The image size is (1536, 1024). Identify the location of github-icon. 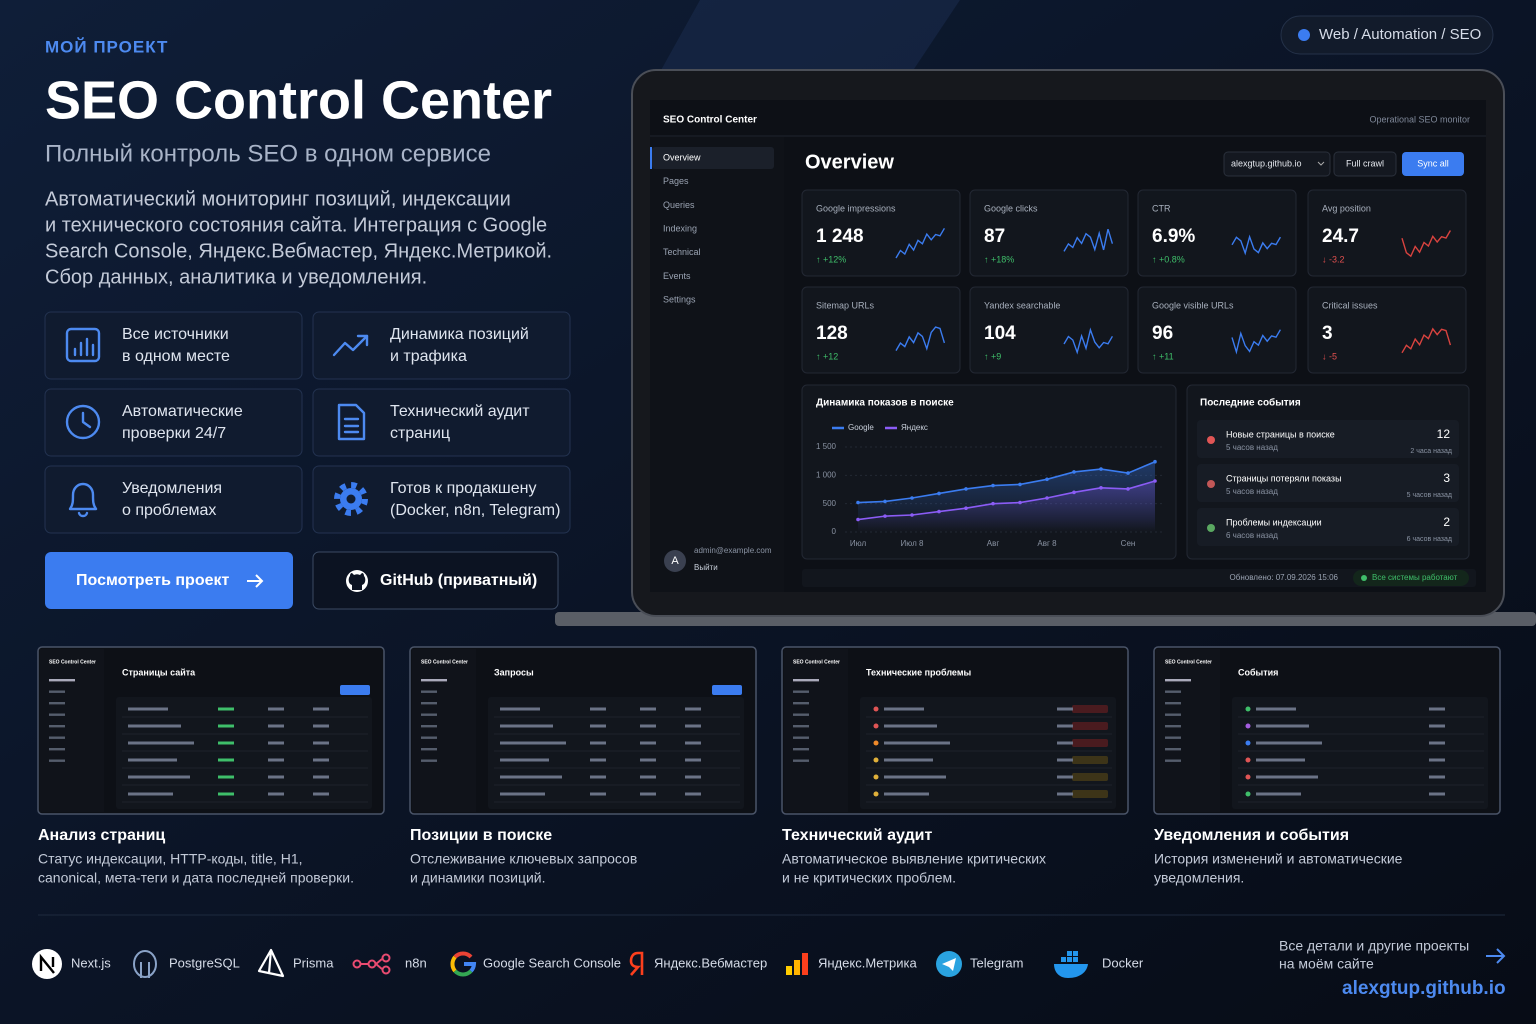
(357, 581).